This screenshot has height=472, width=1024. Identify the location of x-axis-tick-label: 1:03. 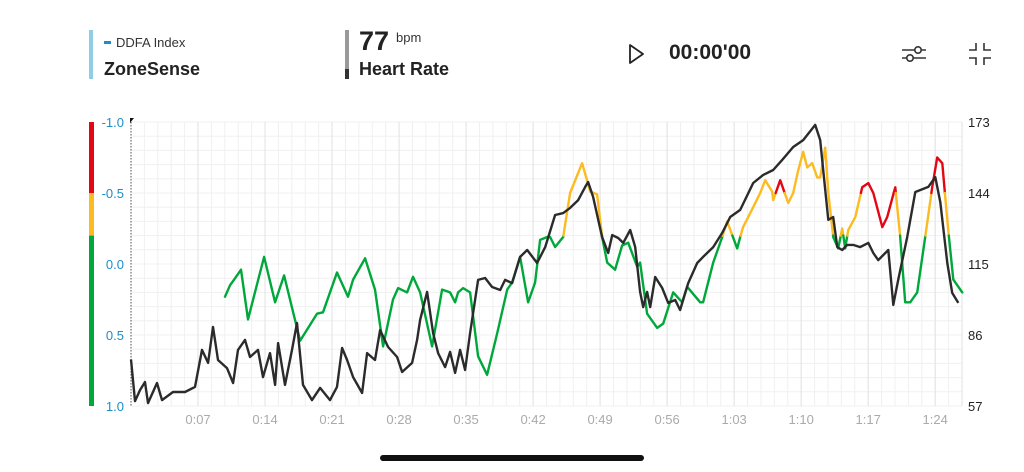
(733, 419).